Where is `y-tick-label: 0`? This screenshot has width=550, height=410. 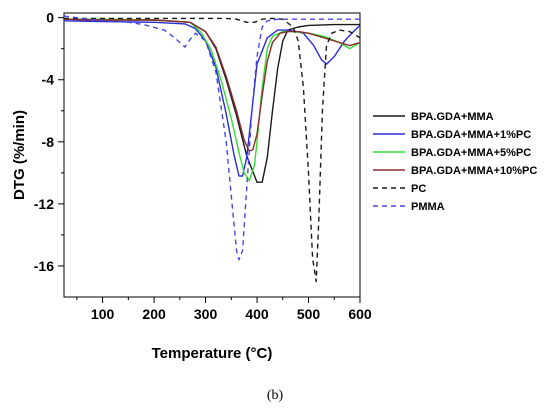 y-tick-label: 0 is located at coordinates (50, 18).